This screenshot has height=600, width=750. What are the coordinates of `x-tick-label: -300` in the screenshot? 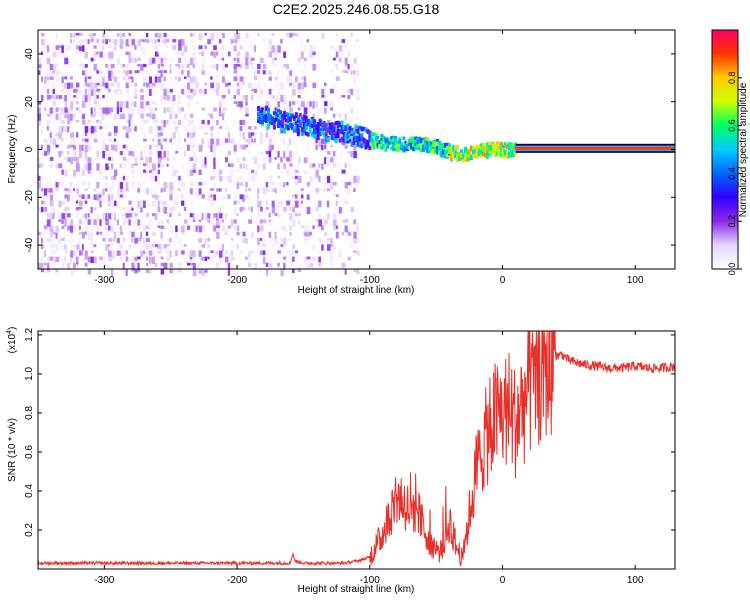 It's located at (104, 280).